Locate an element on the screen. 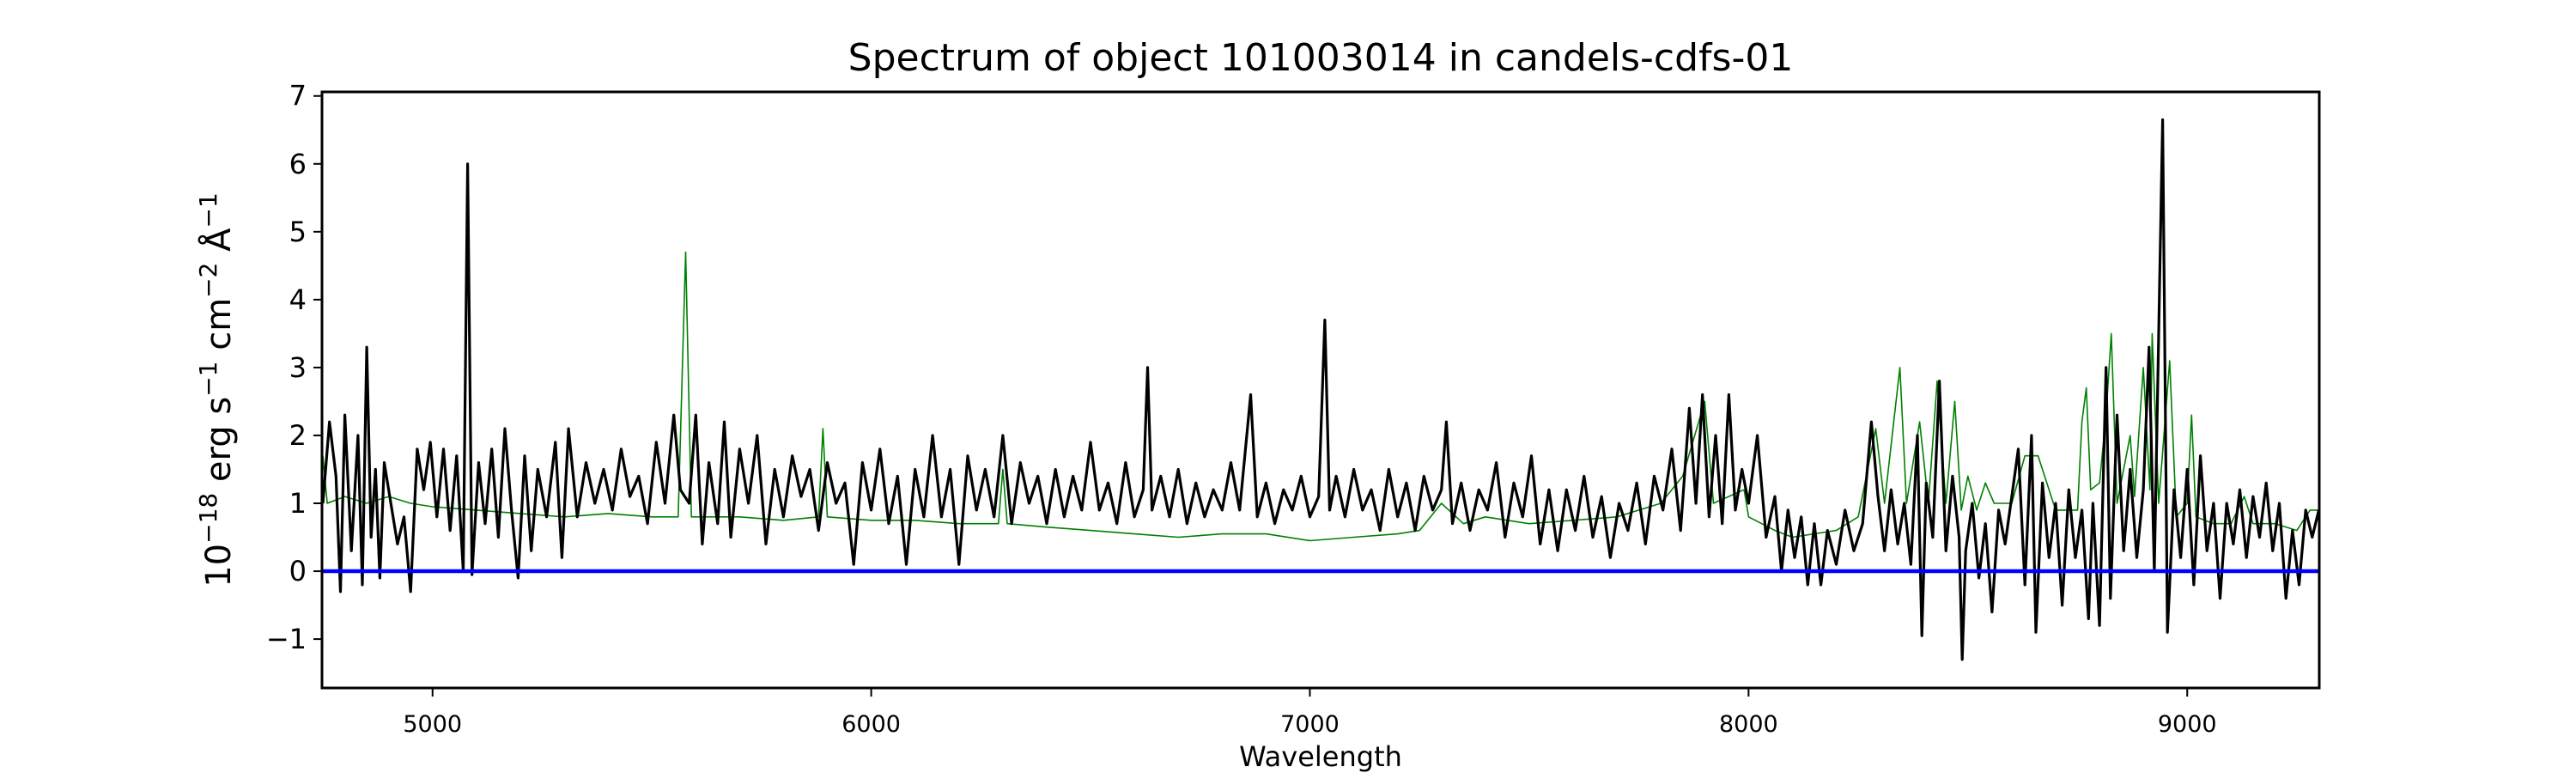 The image size is (2576, 773). ylabel-t2: cm is located at coordinates (219, 330).